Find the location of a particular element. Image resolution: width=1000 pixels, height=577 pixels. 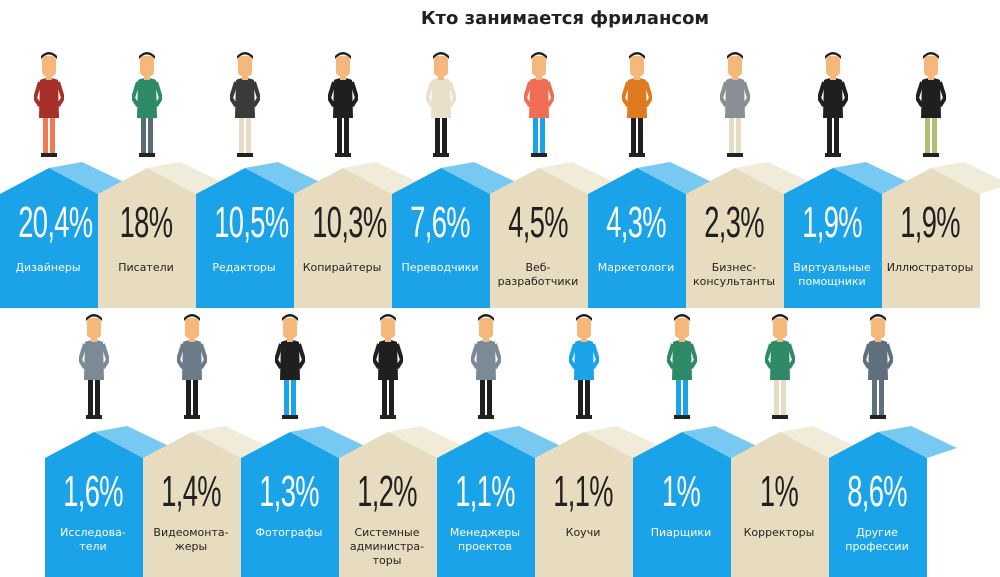

profession-label: Исследова-тели is located at coordinates (93, 540).